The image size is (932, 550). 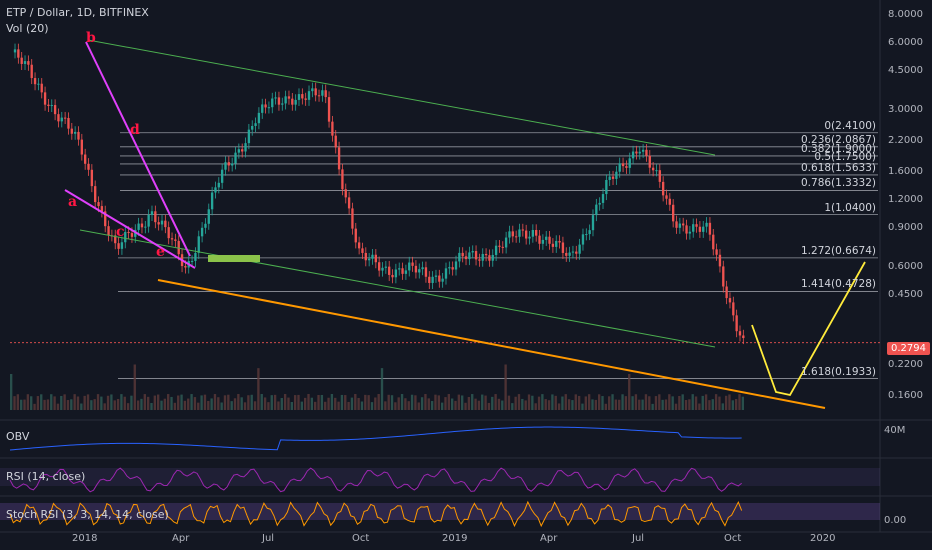 I want to click on volume-indicator-label: Vol (20), so click(x=27, y=28).